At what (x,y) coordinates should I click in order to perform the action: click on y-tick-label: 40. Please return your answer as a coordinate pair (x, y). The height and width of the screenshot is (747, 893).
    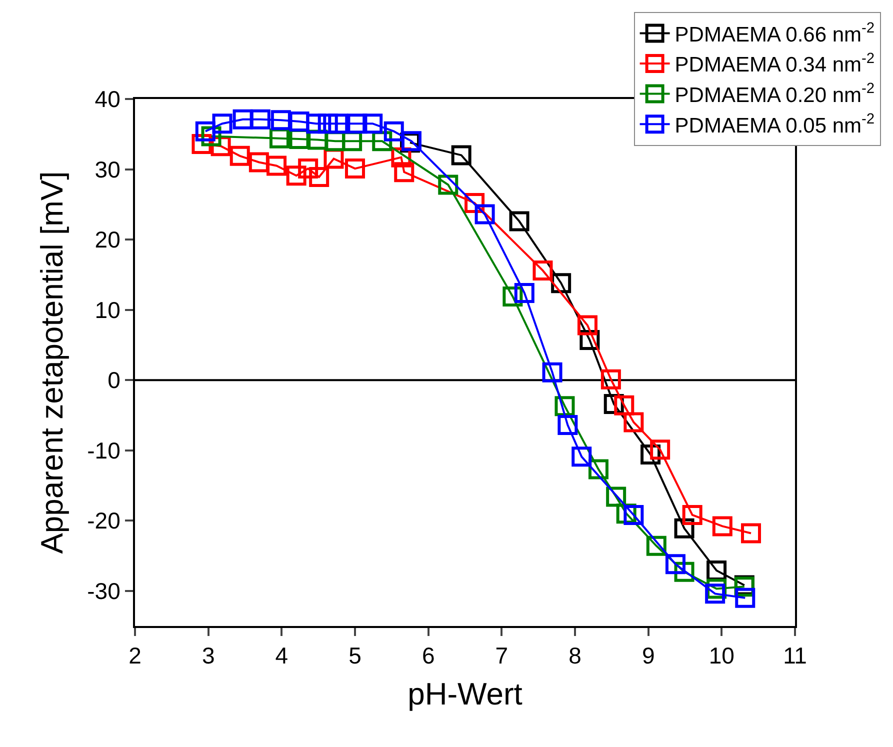
    Looking at the image, I should click on (107, 99).